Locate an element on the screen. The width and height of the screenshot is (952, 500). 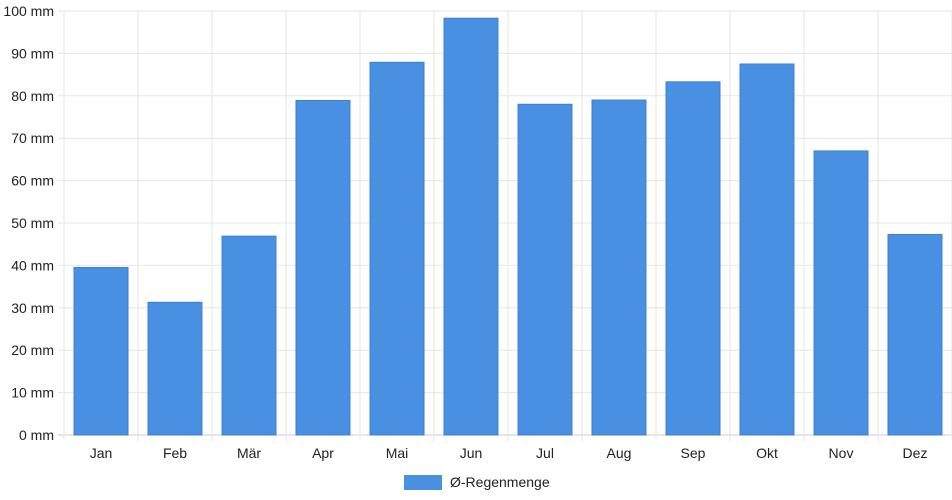
bar-mai is located at coordinates (397, 248).